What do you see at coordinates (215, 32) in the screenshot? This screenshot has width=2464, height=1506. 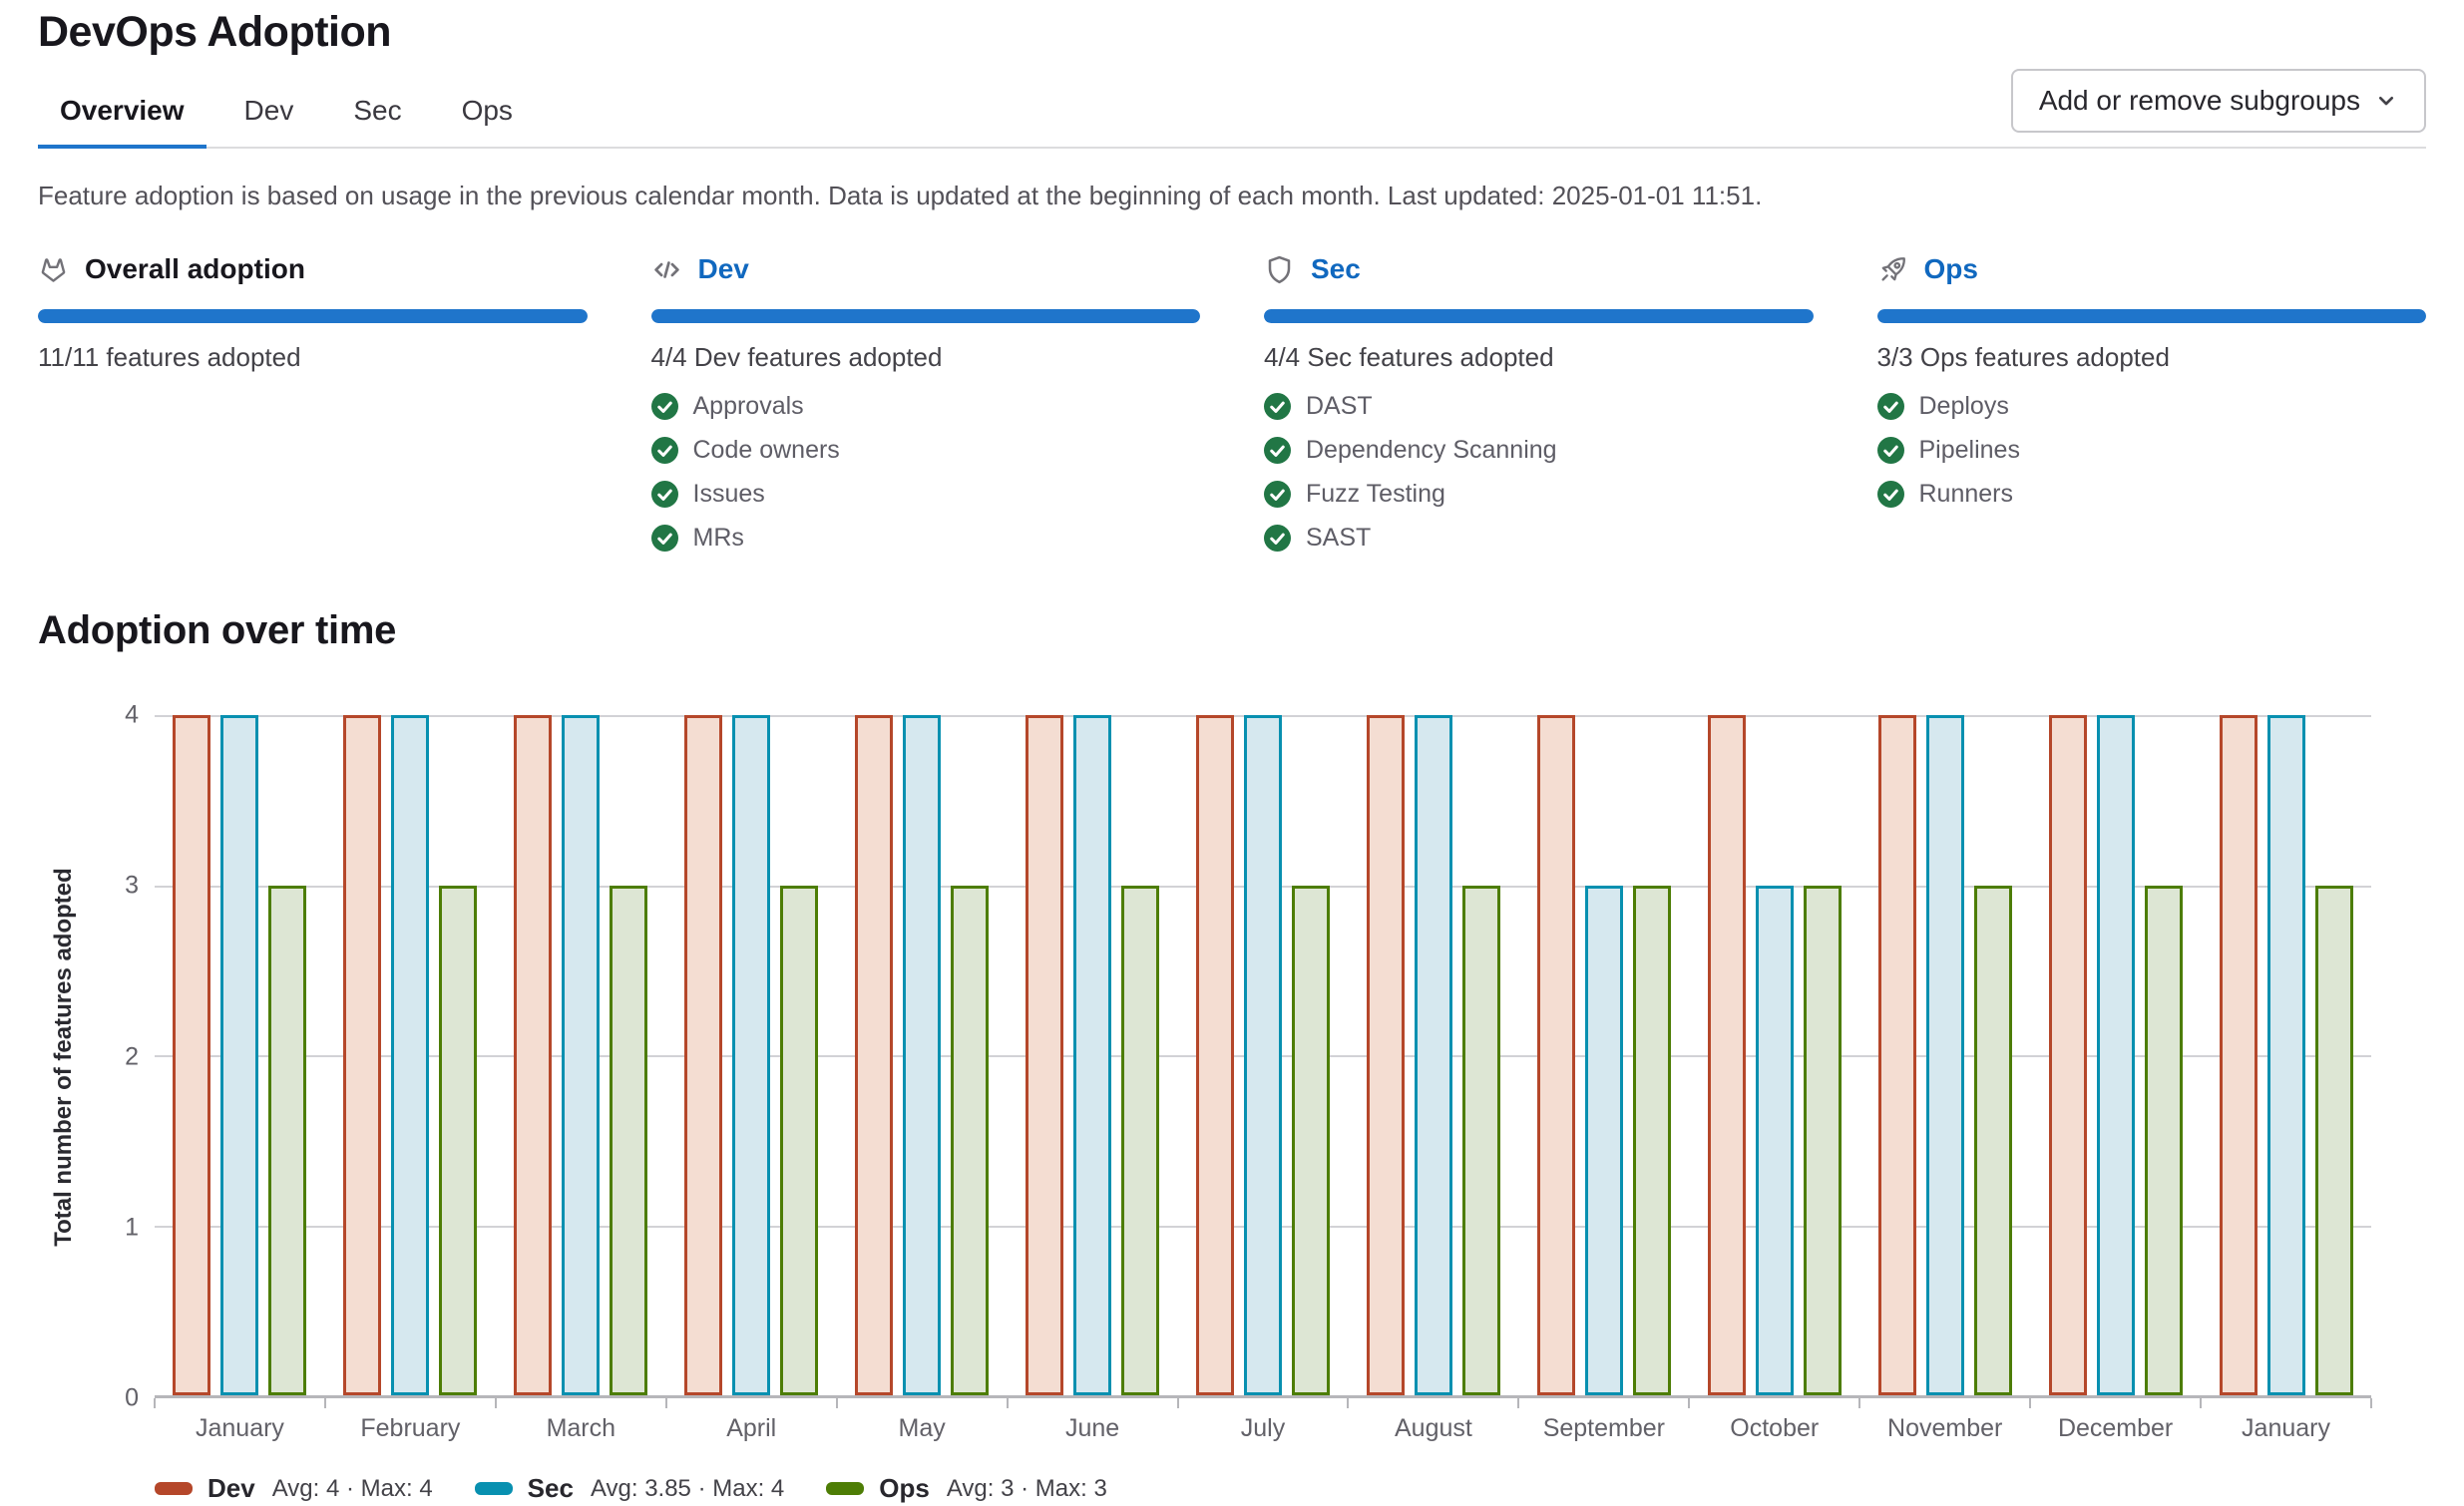 I see `page-title: DevOps Adoption` at bounding box center [215, 32].